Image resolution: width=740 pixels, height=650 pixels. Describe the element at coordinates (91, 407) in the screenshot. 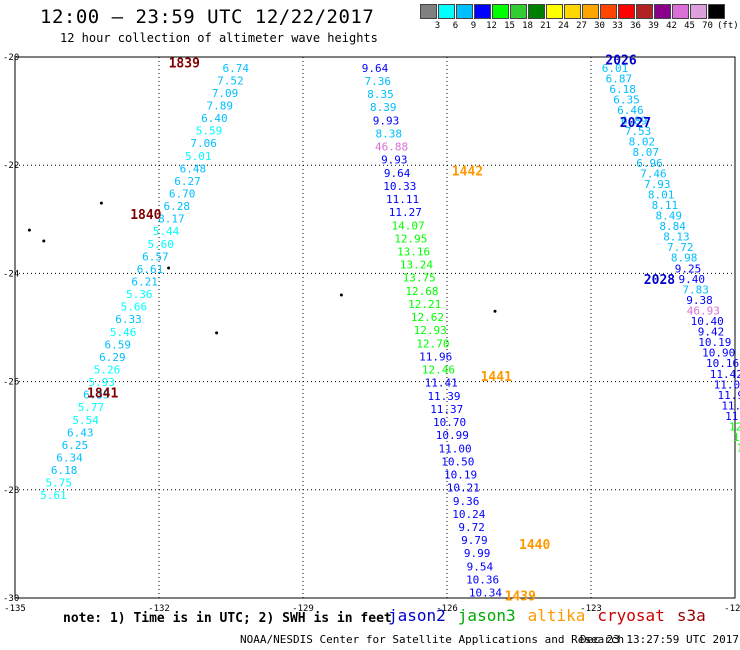

I see `wave-height-value: 5.77` at that location.